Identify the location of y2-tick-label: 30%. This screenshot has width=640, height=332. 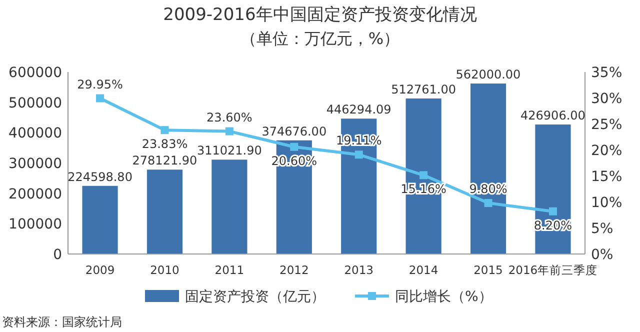
(606, 99).